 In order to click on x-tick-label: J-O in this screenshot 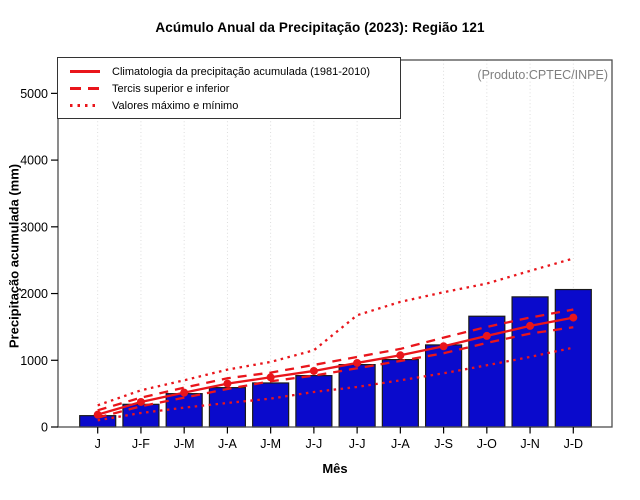, I will do `click(487, 444)`.